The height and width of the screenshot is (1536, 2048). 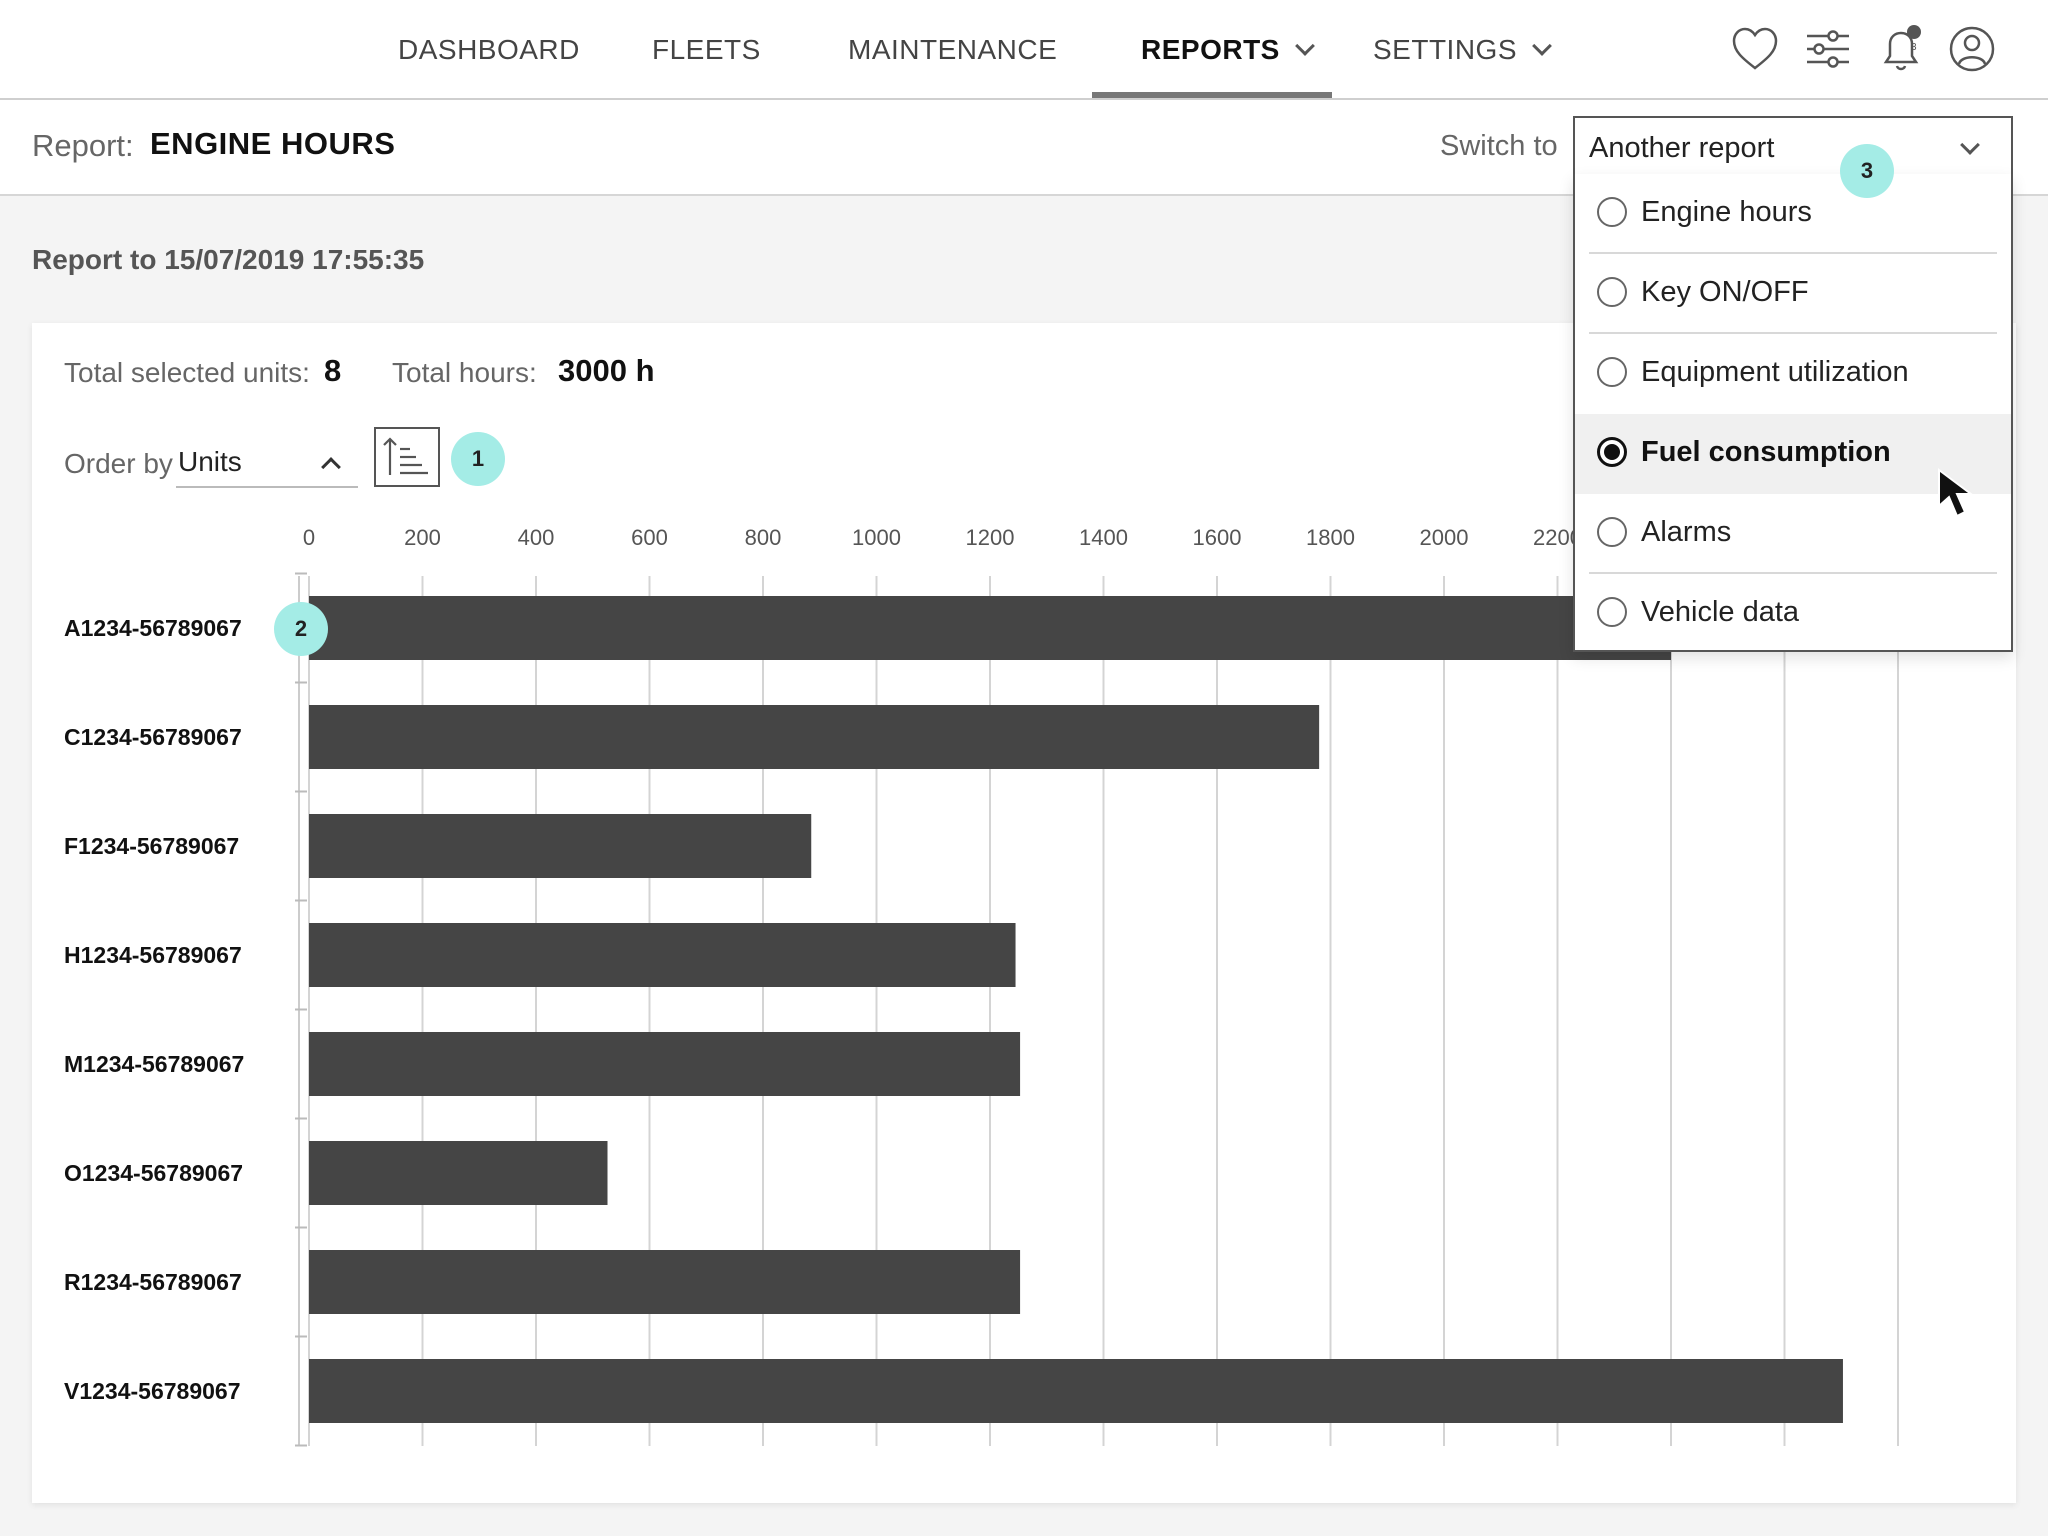 What do you see at coordinates (1793, 146) in the screenshot?
I see `report-switch-select: Another report` at bounding box center [1793, 146].